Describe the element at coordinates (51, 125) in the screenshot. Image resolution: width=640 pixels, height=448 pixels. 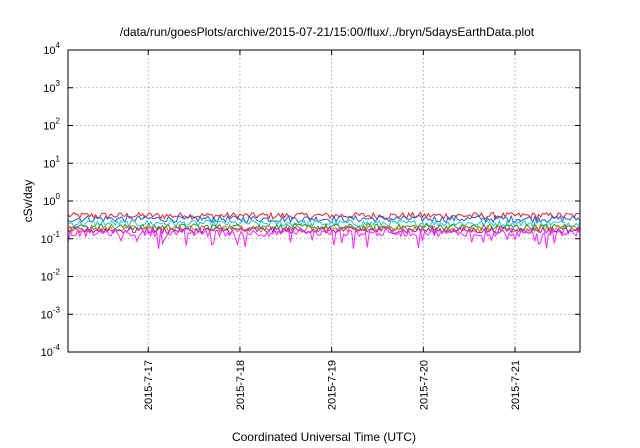
I see `y-tick-label: 10²` at that location.